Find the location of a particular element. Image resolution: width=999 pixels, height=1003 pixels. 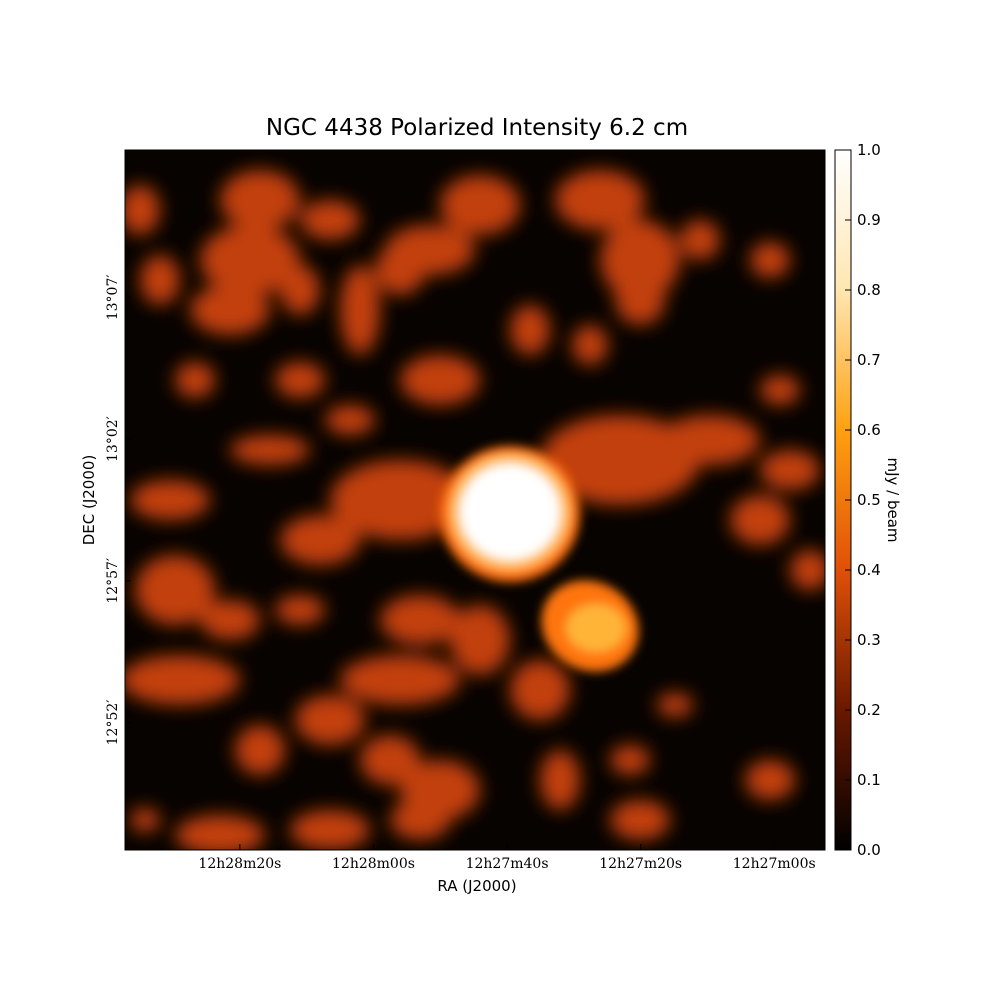

colorbar-tick-label: 0.2 is located at coordinates (869, 710).